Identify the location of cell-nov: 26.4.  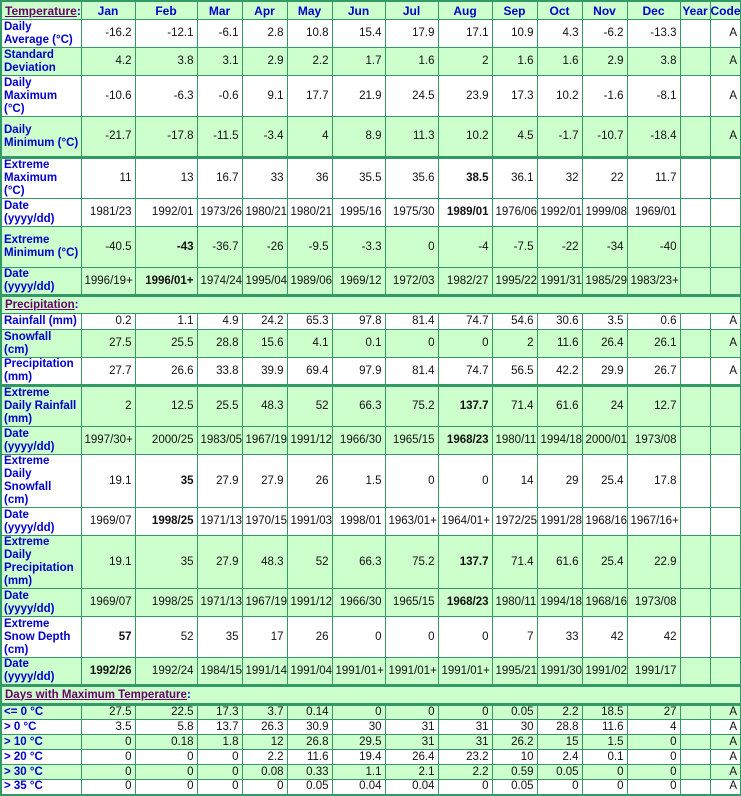
(604, 343).